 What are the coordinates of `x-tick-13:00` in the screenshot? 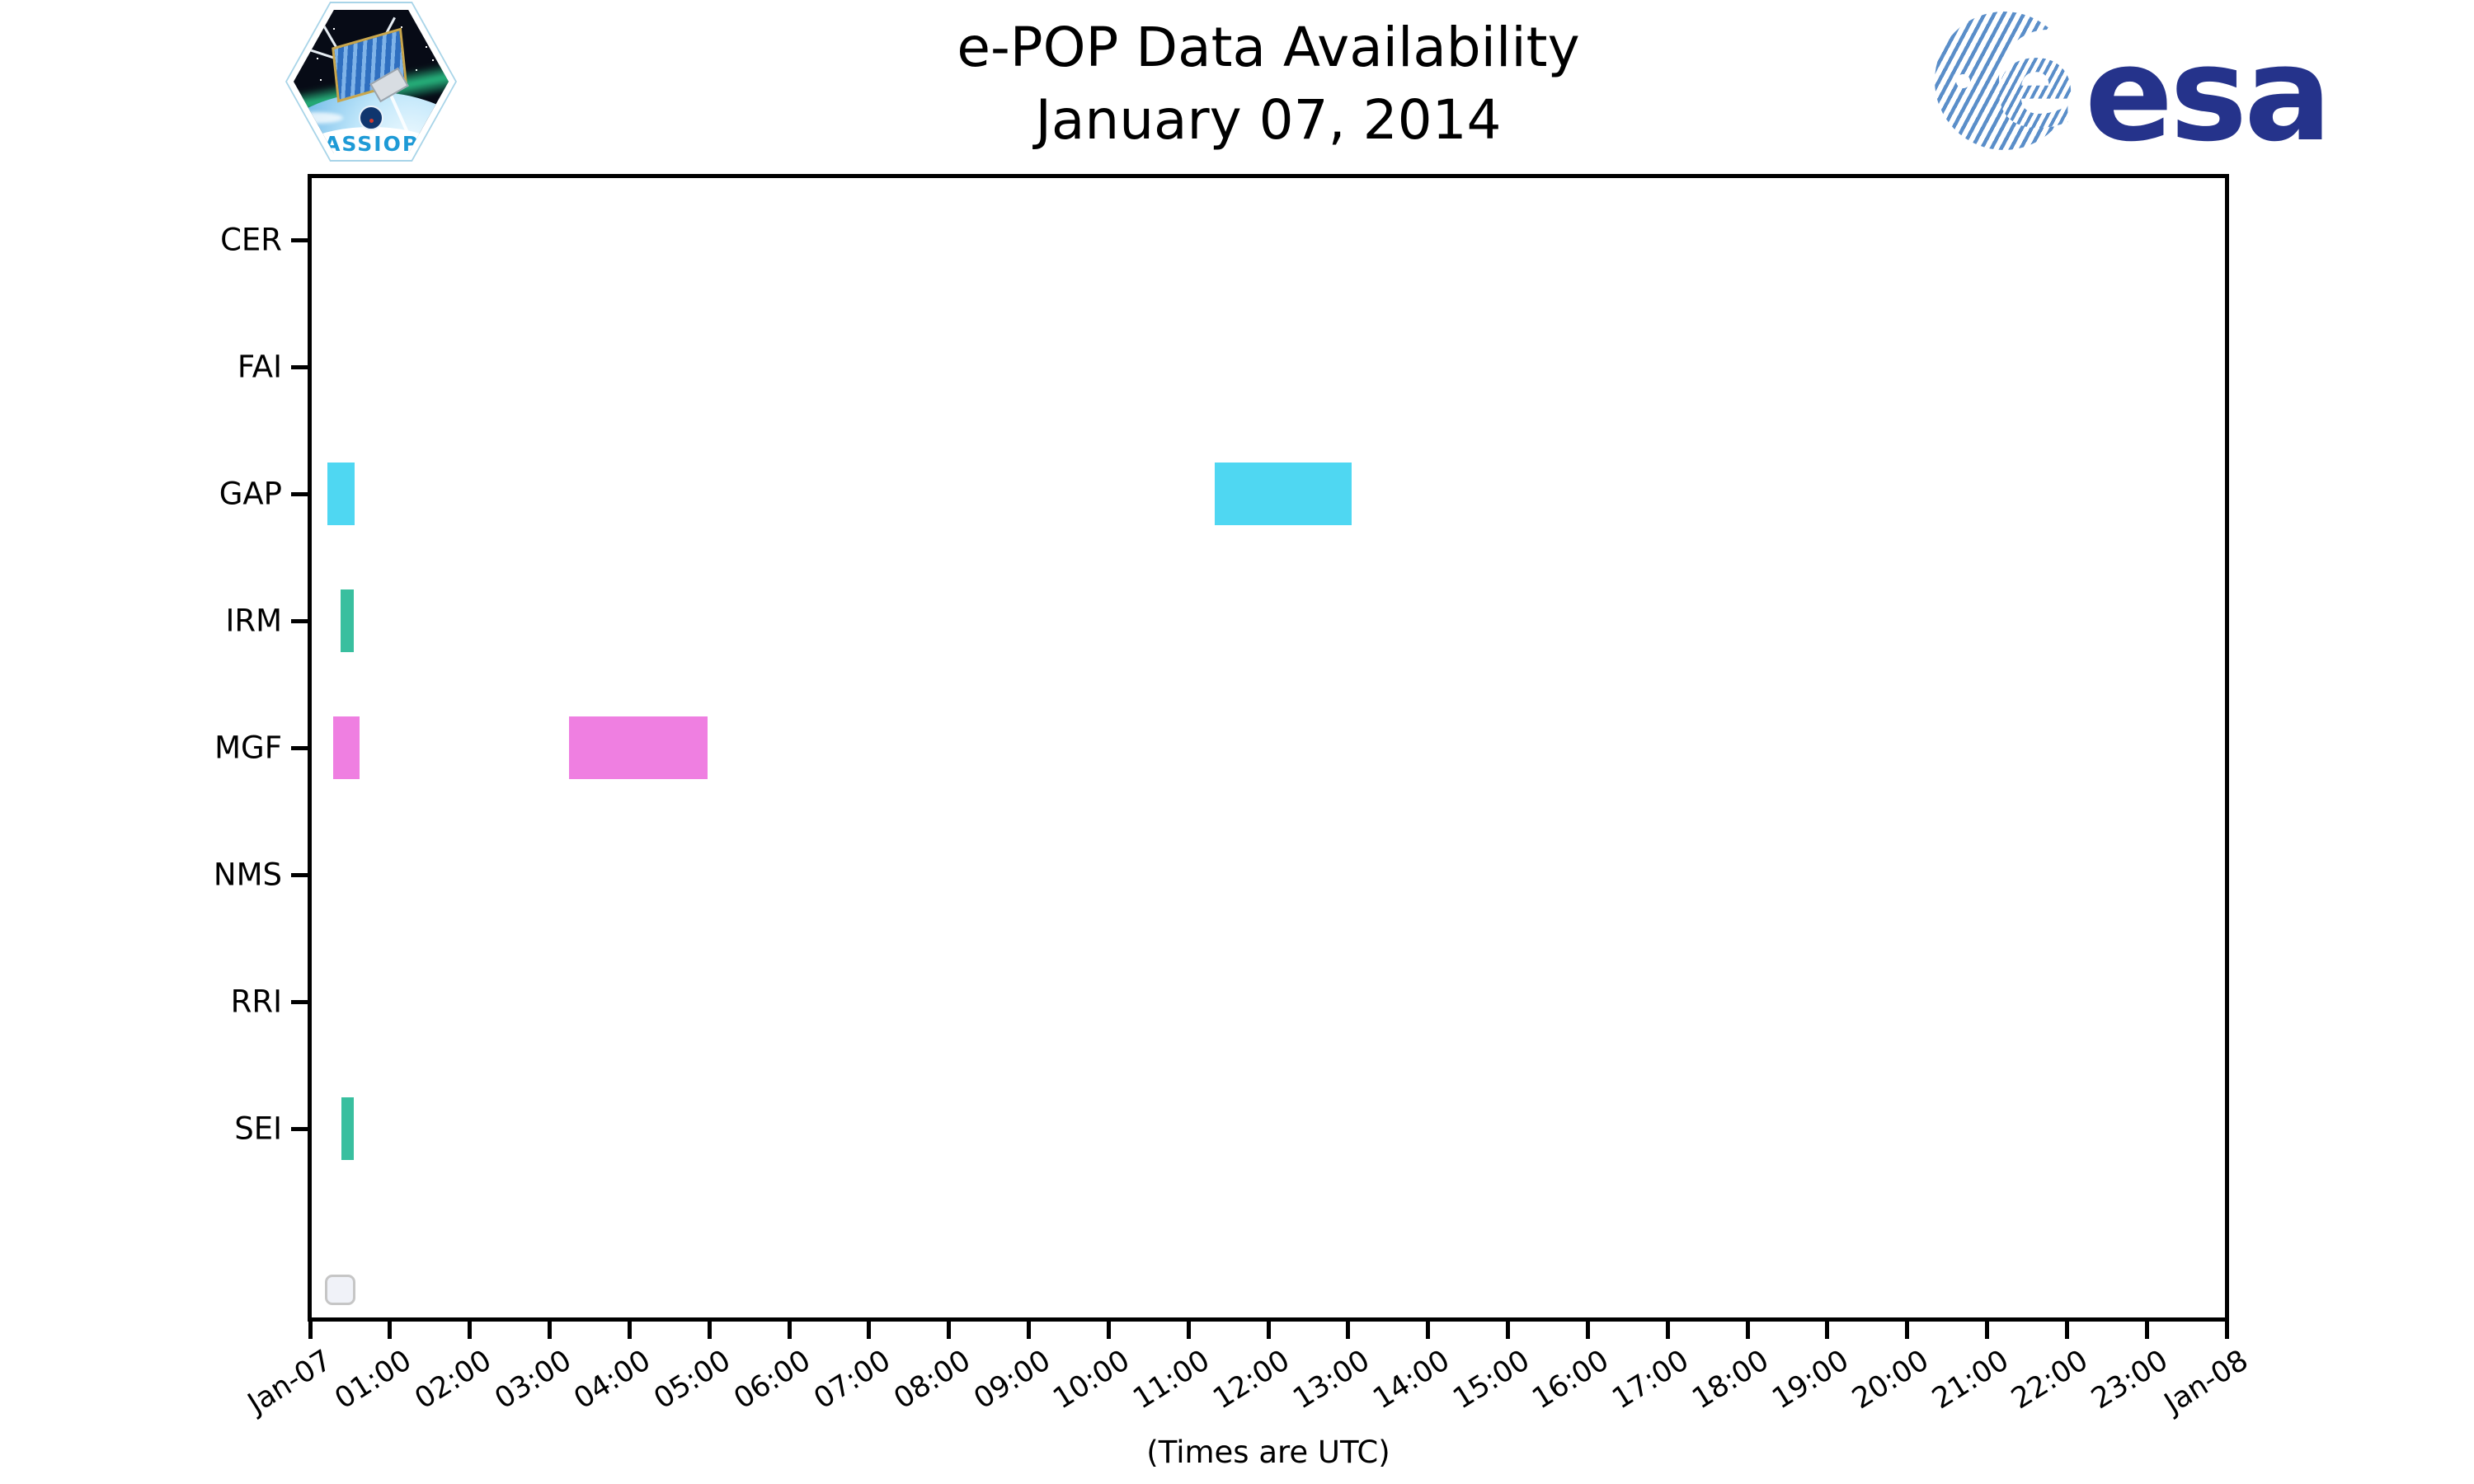 It's located at (1348, 1329).